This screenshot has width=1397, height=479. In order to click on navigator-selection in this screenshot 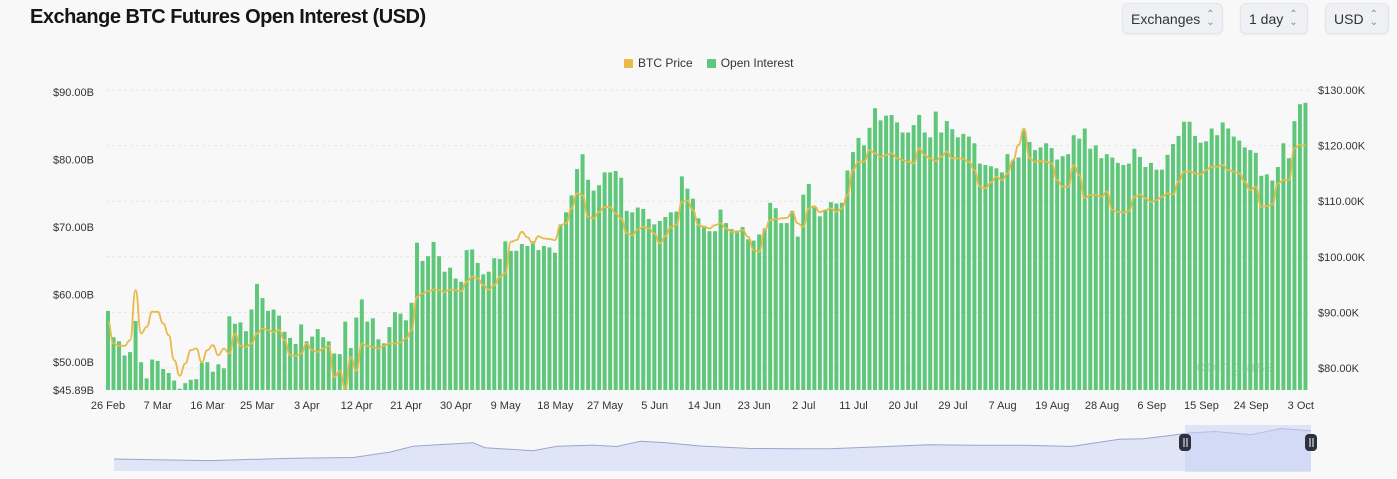, I will do `click(1248, 448)`.